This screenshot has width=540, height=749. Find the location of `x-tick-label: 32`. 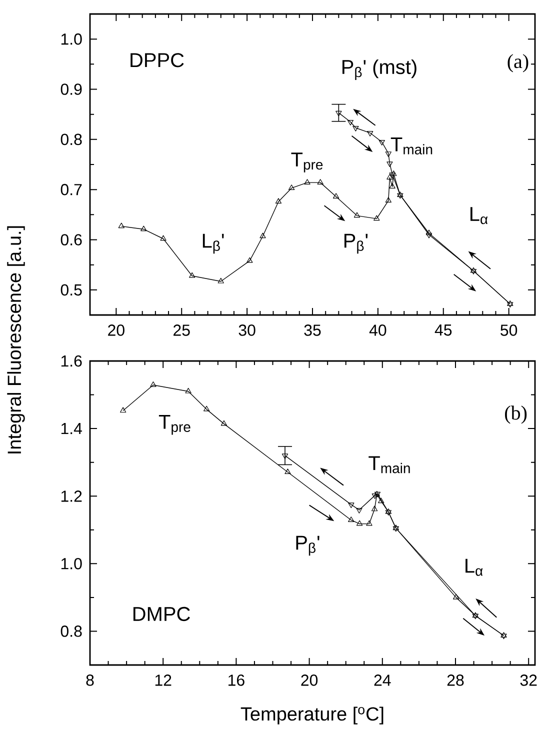

x-tick-label: 32 is located at coordinates (528, 680).